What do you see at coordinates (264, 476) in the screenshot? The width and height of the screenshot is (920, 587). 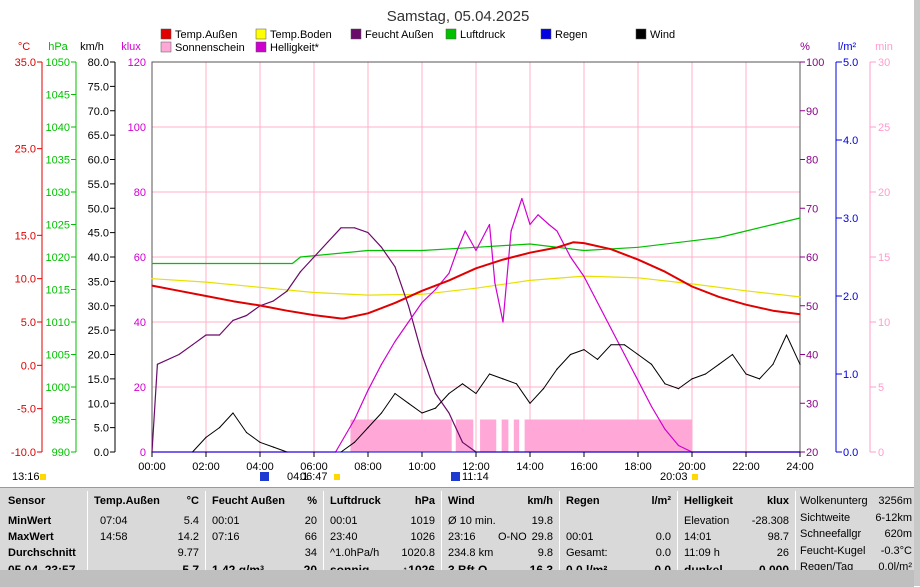 I see `moon-icon` at bounding box center [264, 476].